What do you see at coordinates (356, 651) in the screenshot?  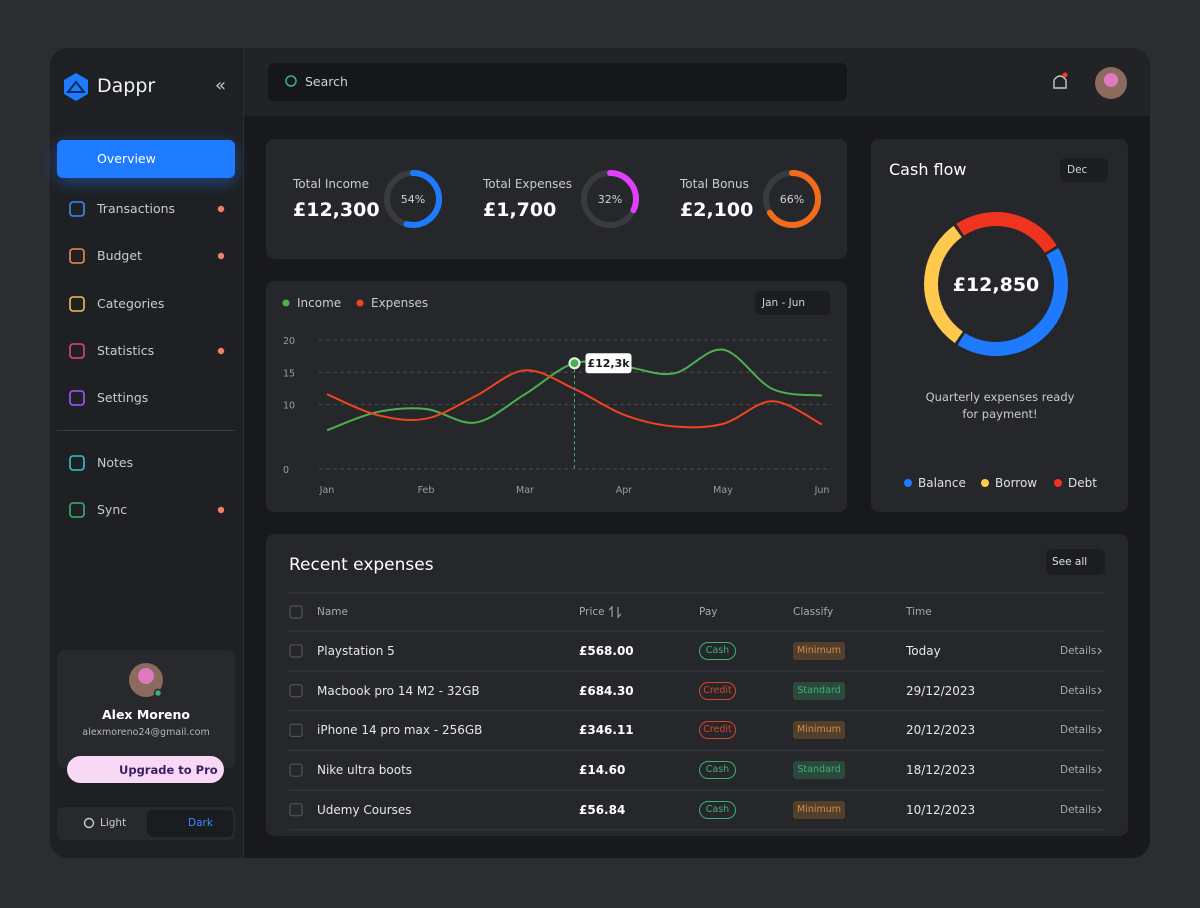 I see `item-name: Playstation 5` at bounding box center [356, 651].